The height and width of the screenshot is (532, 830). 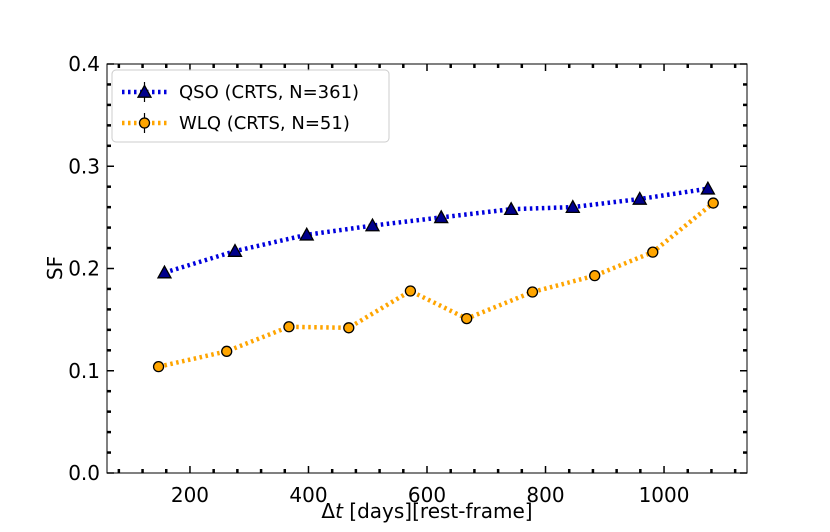 I want to click on x-axis-label: Δt [days][rest-frame], so click(x=426, y=511).